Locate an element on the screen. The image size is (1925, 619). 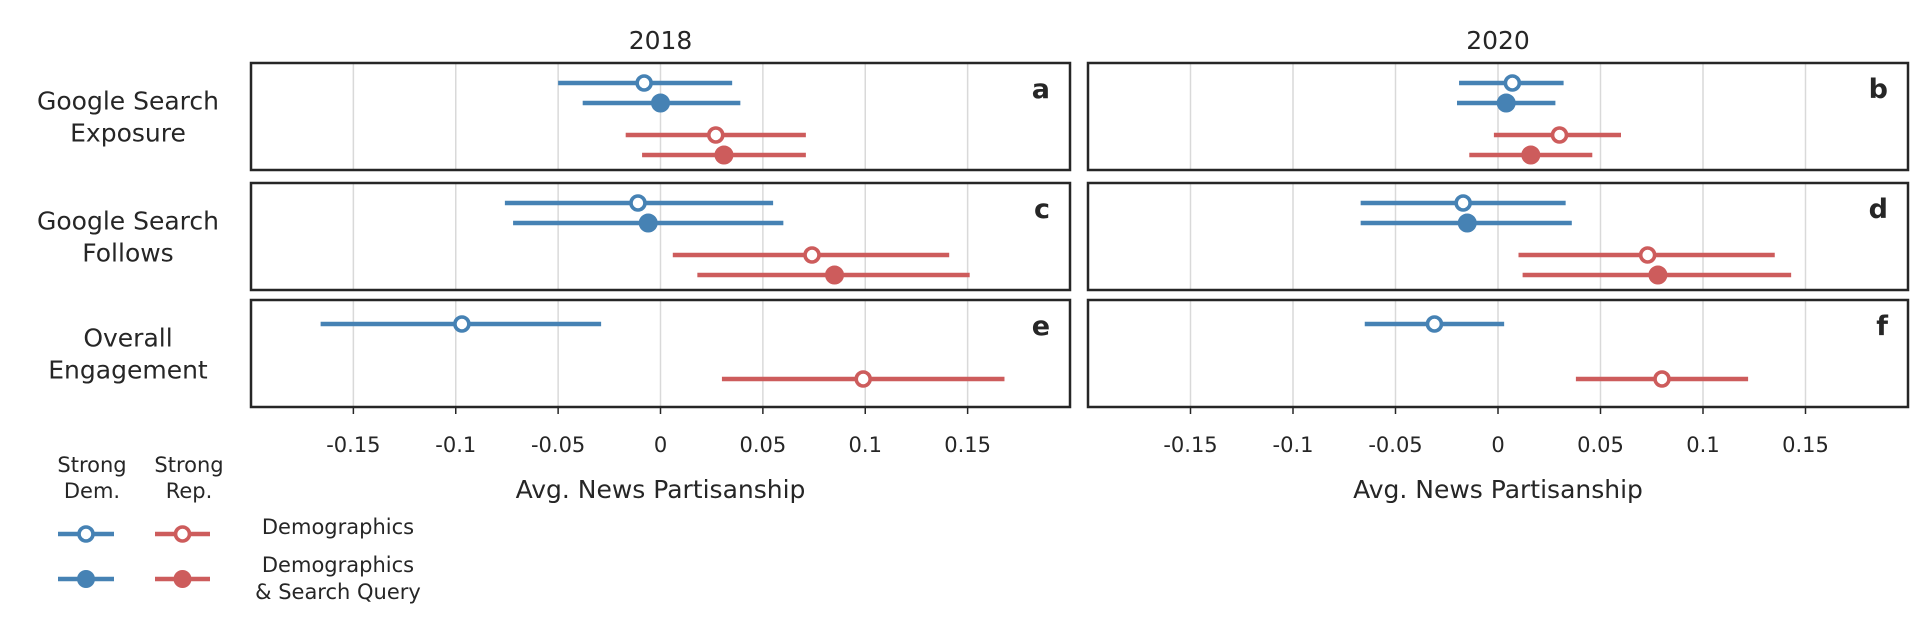
column-title-2020: 2020 is located at coordinates (1498, 40).